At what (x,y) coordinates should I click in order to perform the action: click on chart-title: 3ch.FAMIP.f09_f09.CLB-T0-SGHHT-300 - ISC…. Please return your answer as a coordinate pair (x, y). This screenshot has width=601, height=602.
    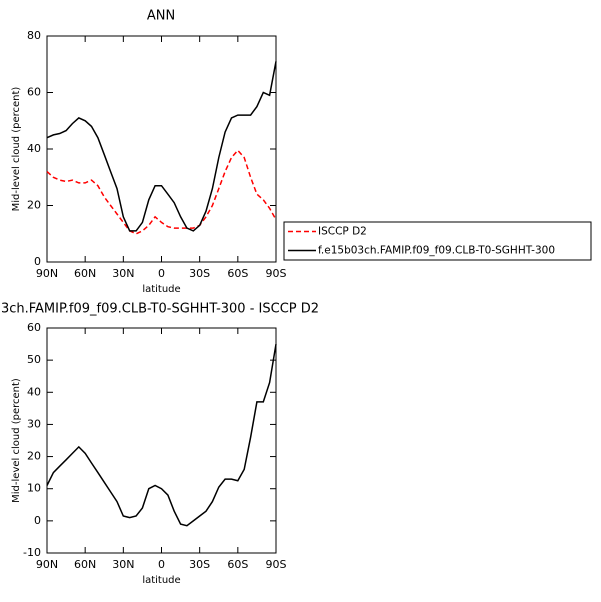
    Looking at the image, I should click on (160, 309).